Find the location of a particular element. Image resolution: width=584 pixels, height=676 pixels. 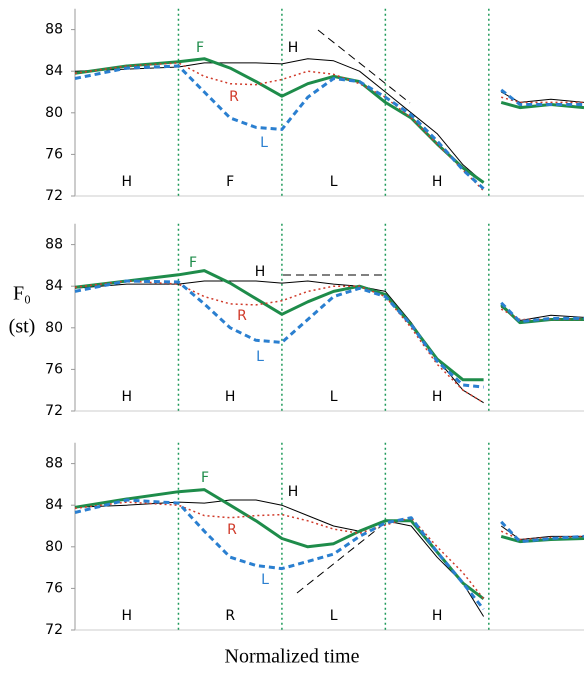

segment-label: R is located at coordinates (230, 616).